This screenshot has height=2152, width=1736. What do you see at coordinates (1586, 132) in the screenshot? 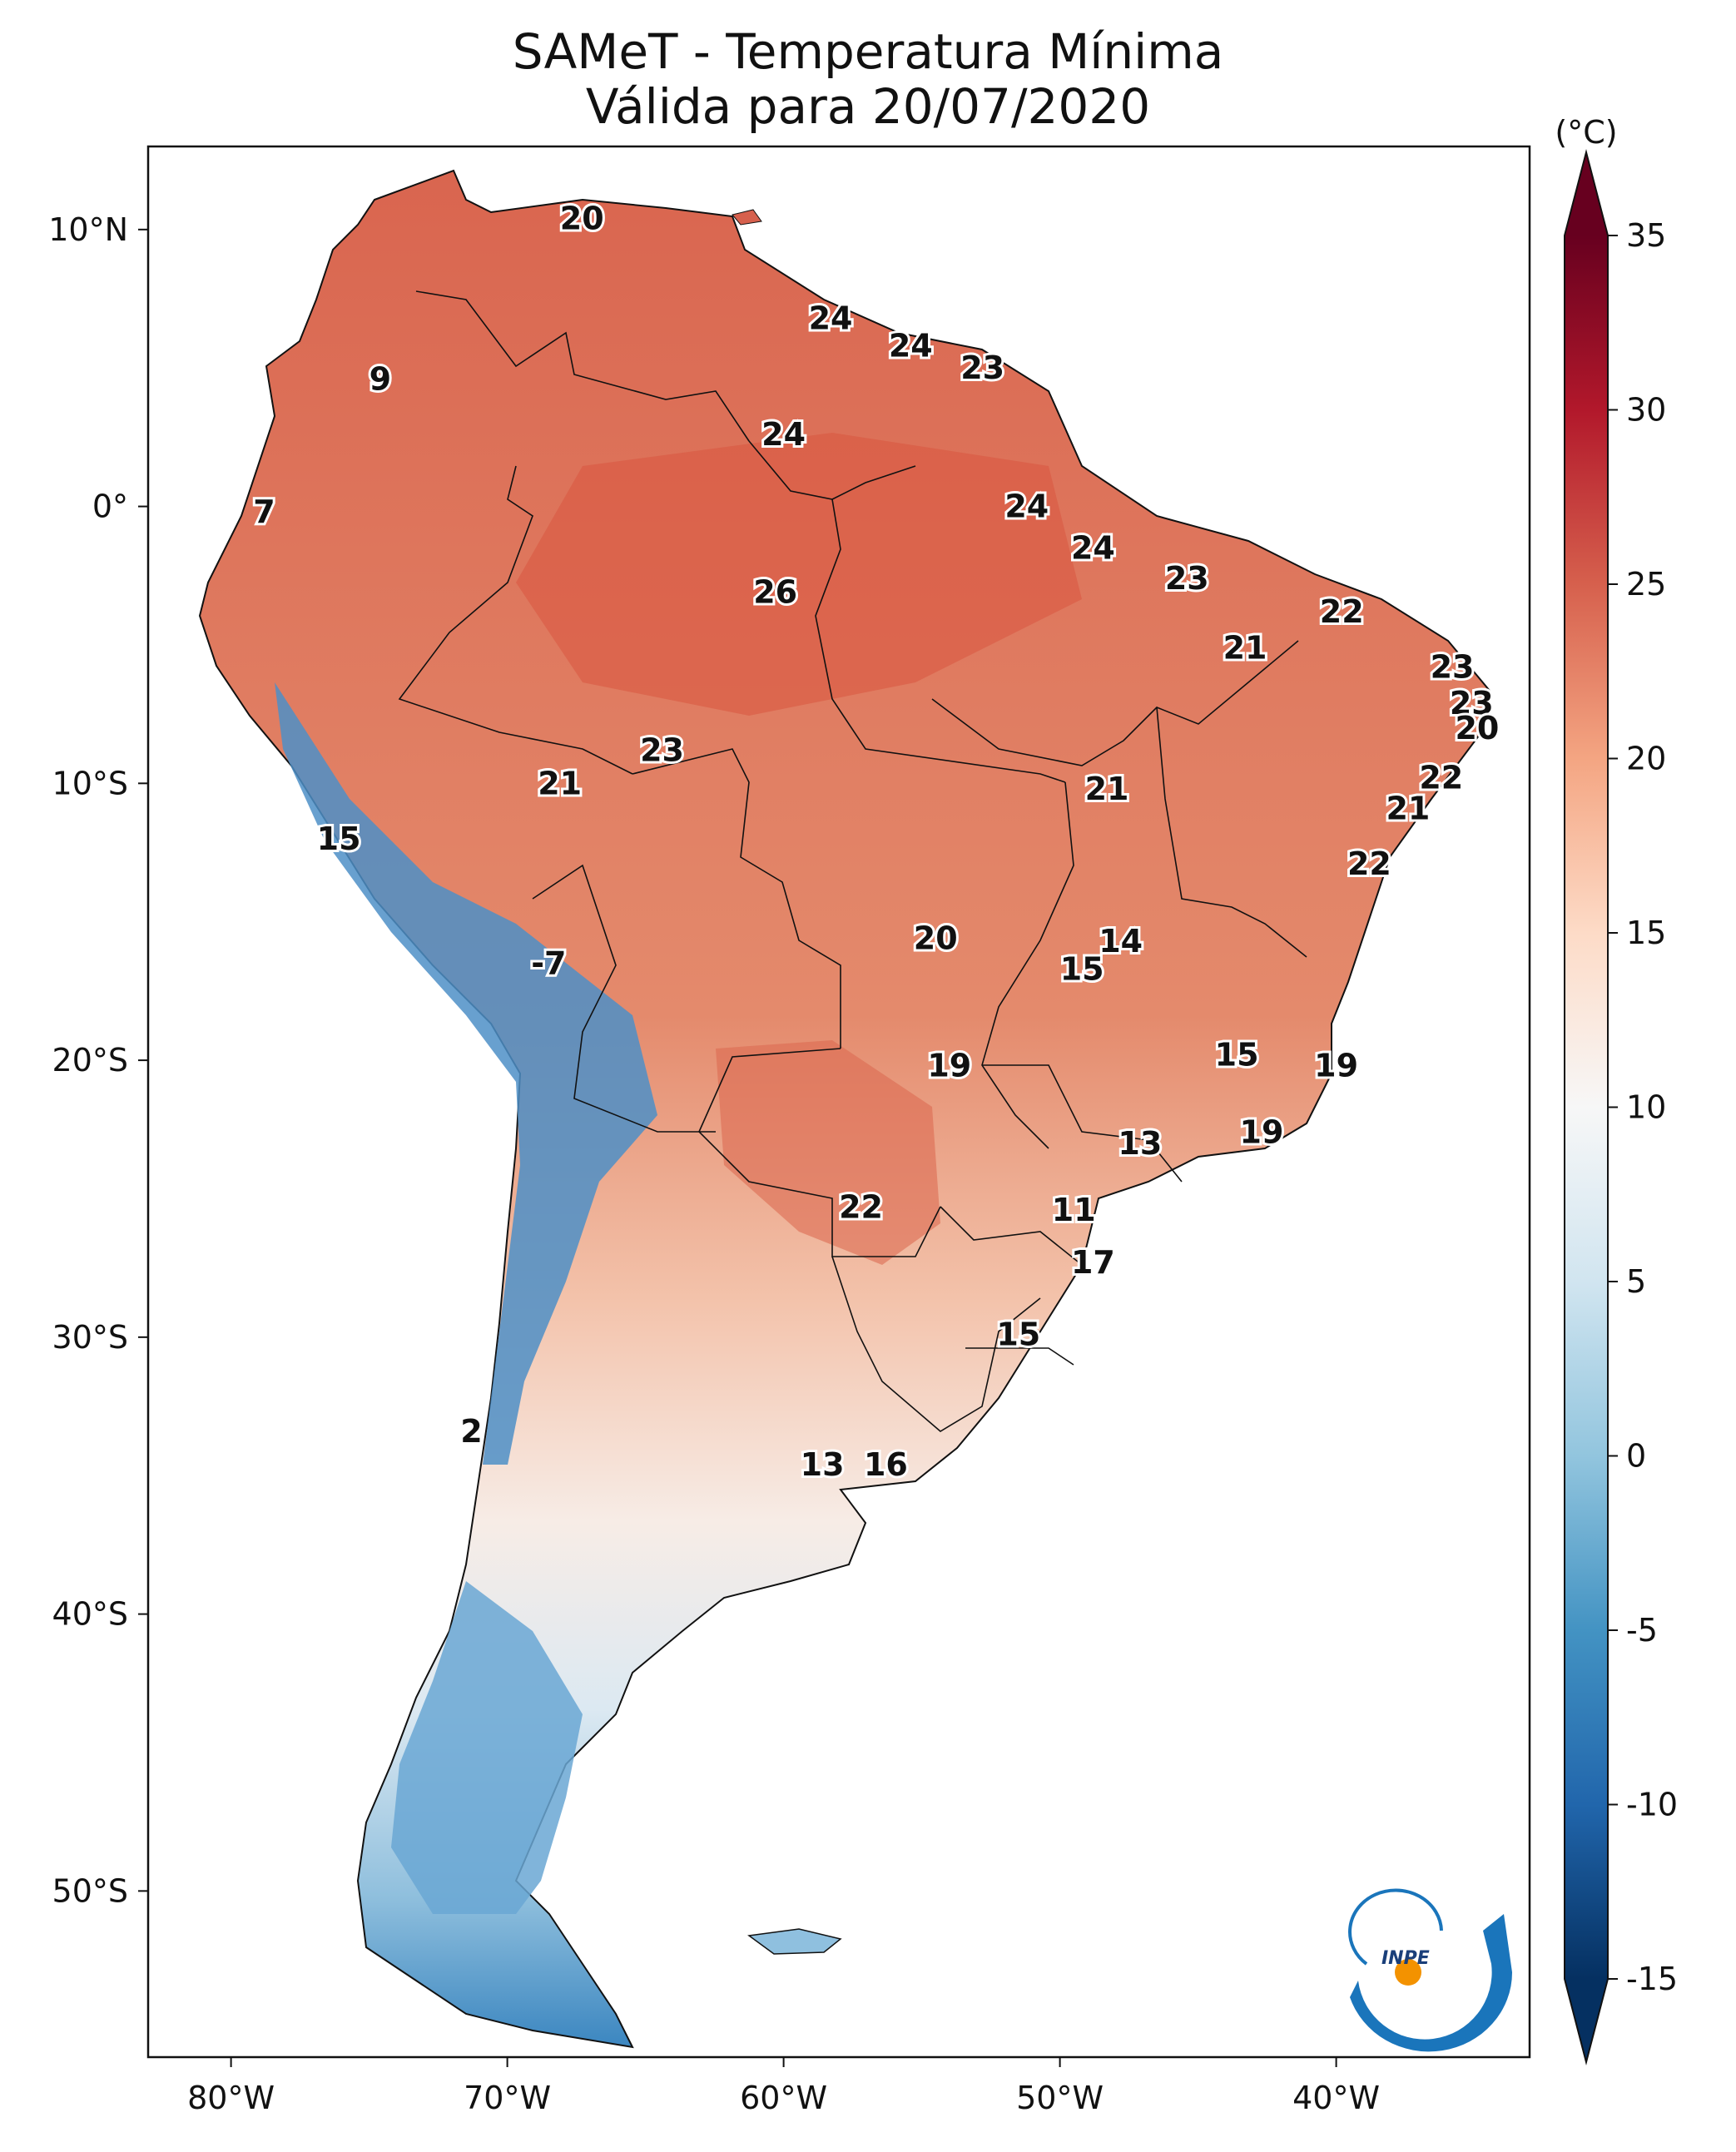
I see `colorbar-unit: (°C)` at bounding box center [1586, 132].